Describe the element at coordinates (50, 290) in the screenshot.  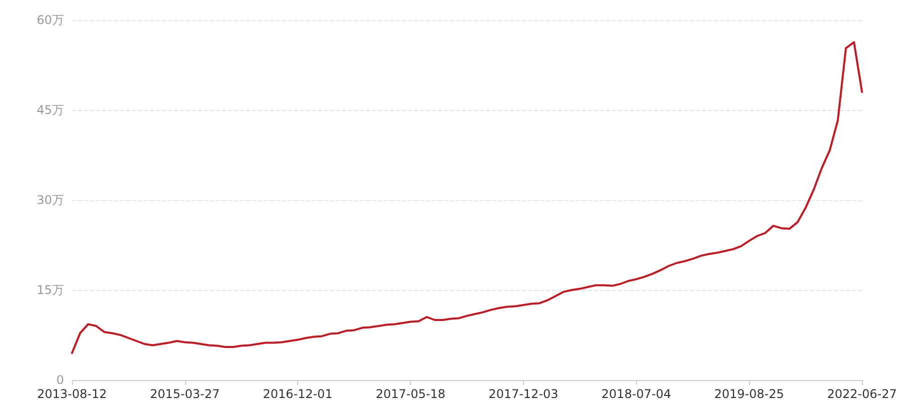
I see `y-tick-label: 15万` at that location.